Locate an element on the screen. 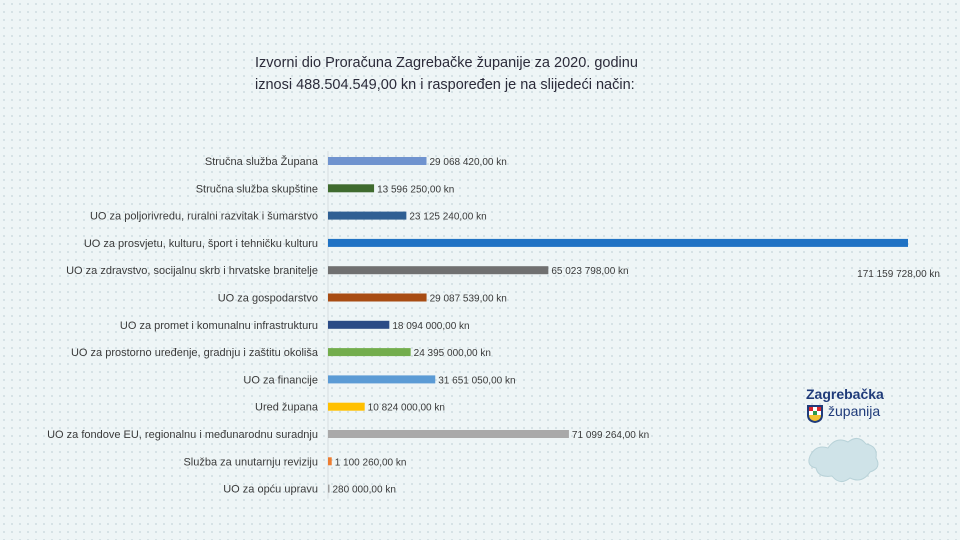 The image size is (960, 540). value-label: 31 651 050,00 kn is located at coordinates (476, 380).